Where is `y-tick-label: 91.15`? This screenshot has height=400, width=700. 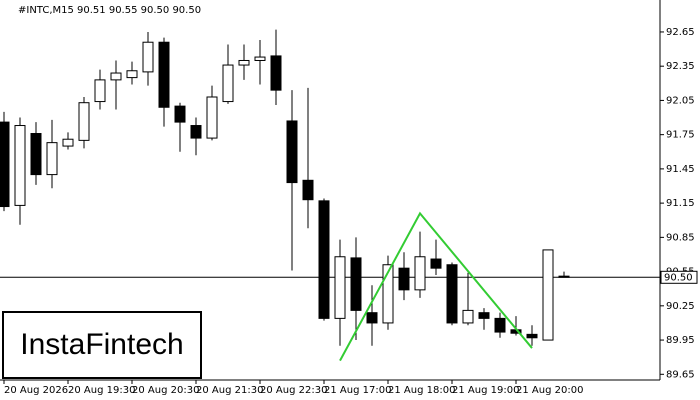 y-tick-label: 91.15 is located at coordinates (680, 203).